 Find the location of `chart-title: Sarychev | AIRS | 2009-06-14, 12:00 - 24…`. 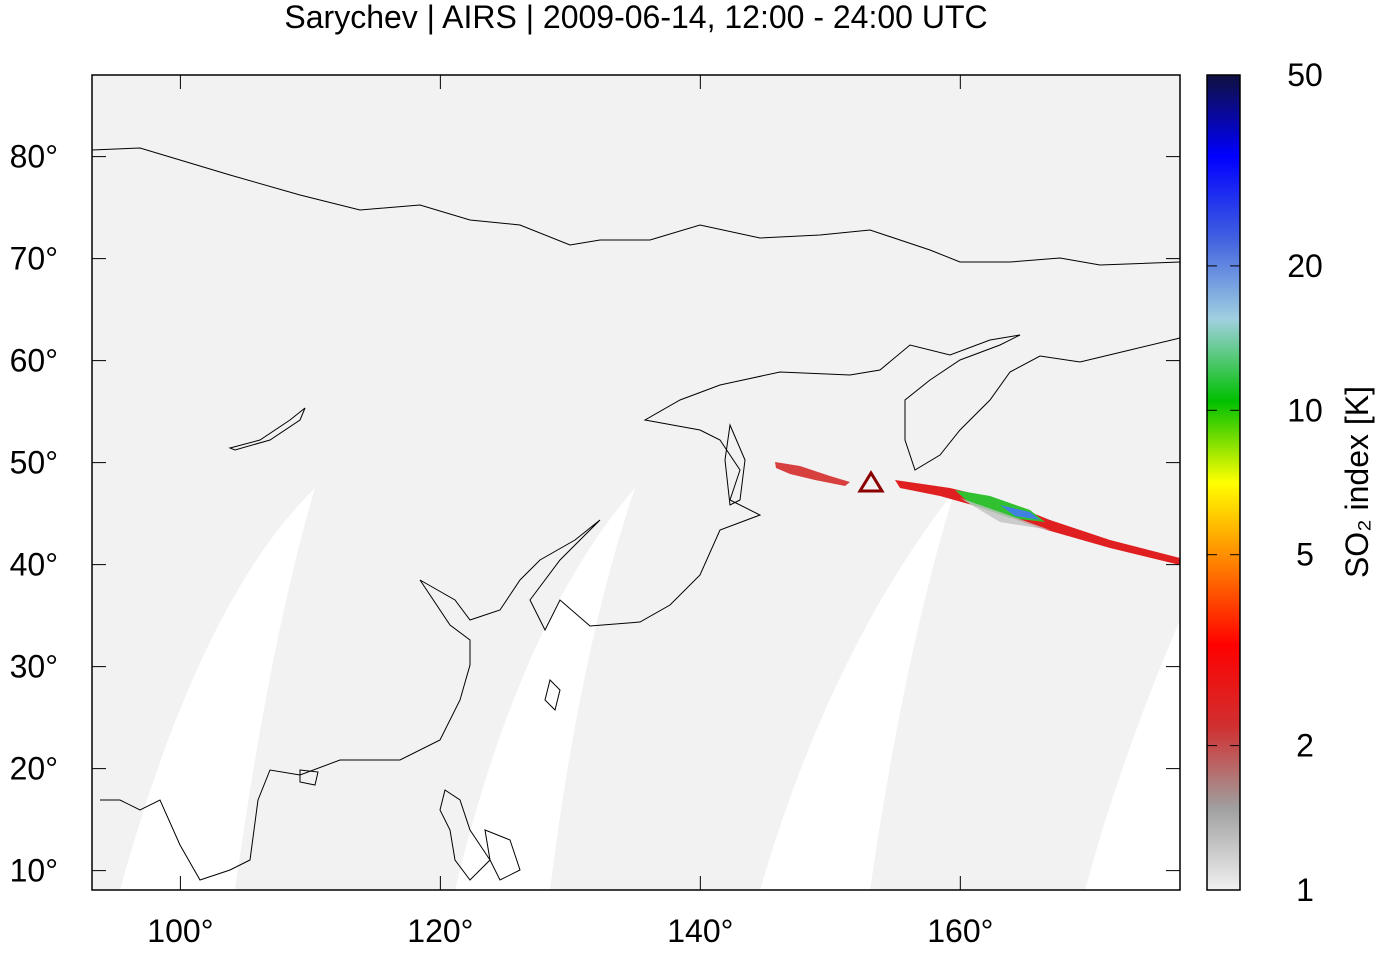

chart-title: Sarychev | AIRS | 2009-06-14, 12:00 - 24… is located at coordinates (635, 17).